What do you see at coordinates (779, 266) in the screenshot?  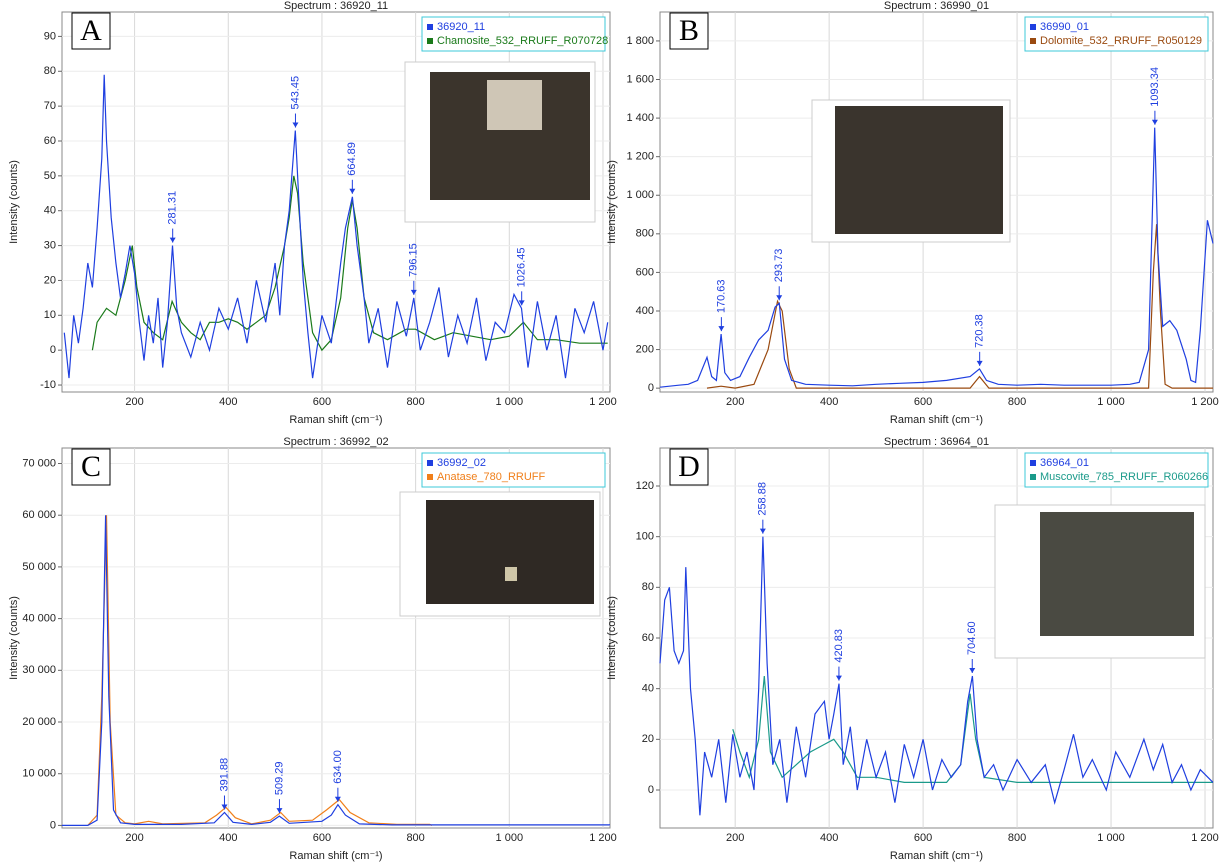 I see `peak-label: 293.73` at bounding box center [779, 266].